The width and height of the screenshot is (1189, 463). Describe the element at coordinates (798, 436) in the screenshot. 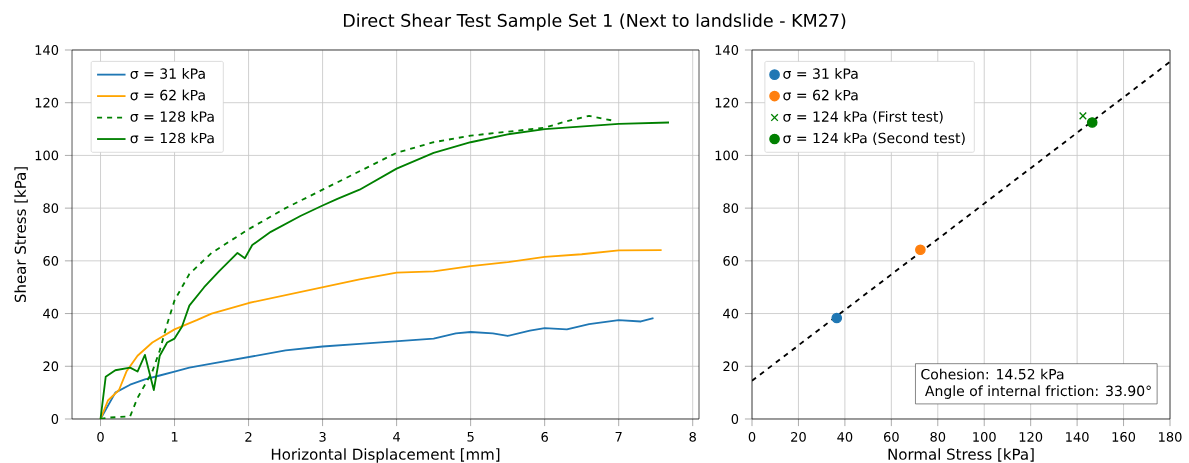

I see `x-tick-label: 20` at that location.